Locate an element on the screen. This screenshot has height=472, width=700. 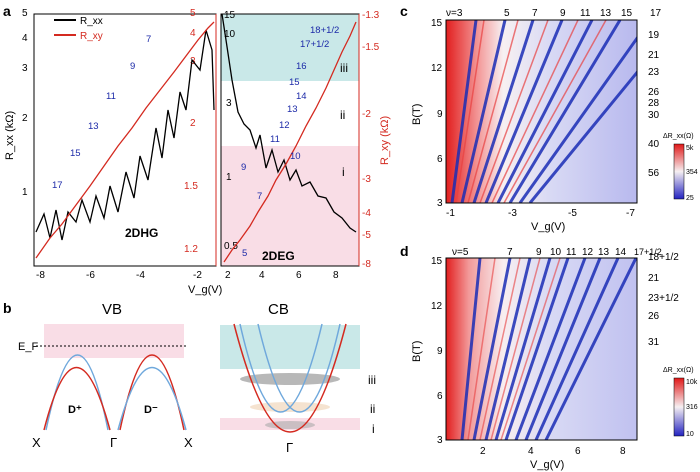
panel-b-label: b is located at coordinates (7, 308).